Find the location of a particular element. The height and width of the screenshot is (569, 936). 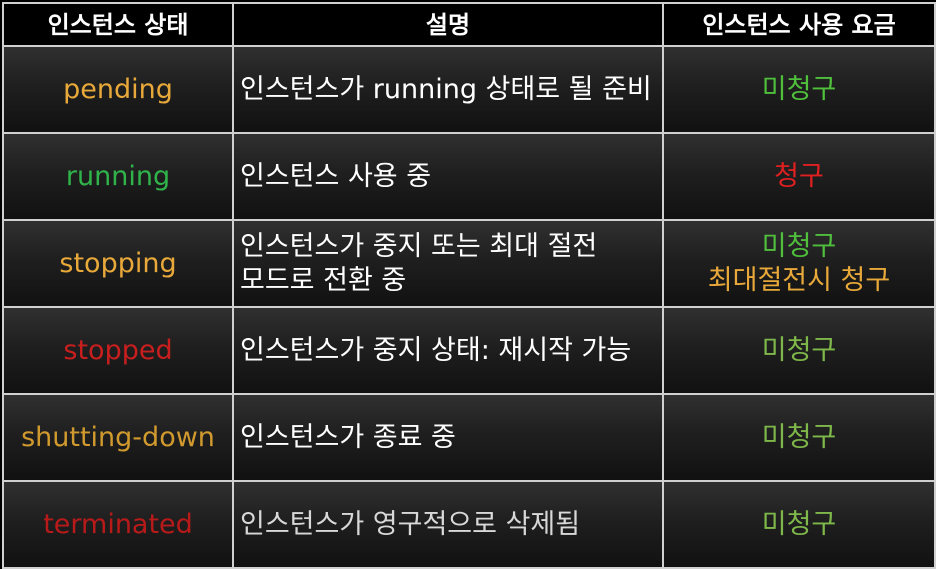

description-cell: 인스턴스가 중지 또는 최대 절전 모드로 전환 중 is located at coordinates (448, 263).